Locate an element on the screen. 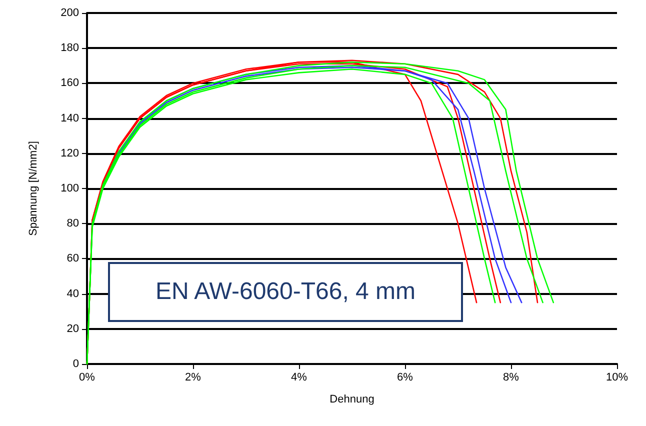 This screenshot has width=646, height=426. y-axis-title: Spannung [N/mm2] is located at coordinates (34, 188).